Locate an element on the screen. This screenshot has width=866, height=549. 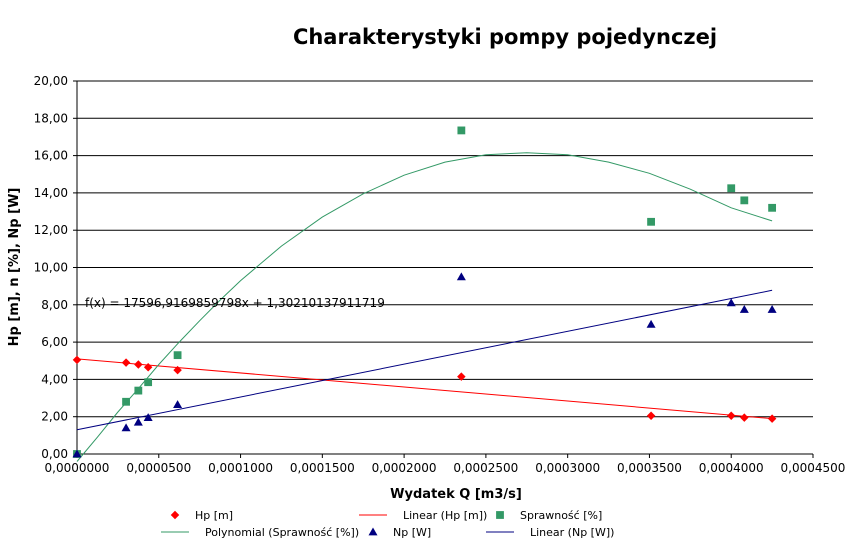
legend-item: Sprawność [%] is located at coordinates (549, 515).